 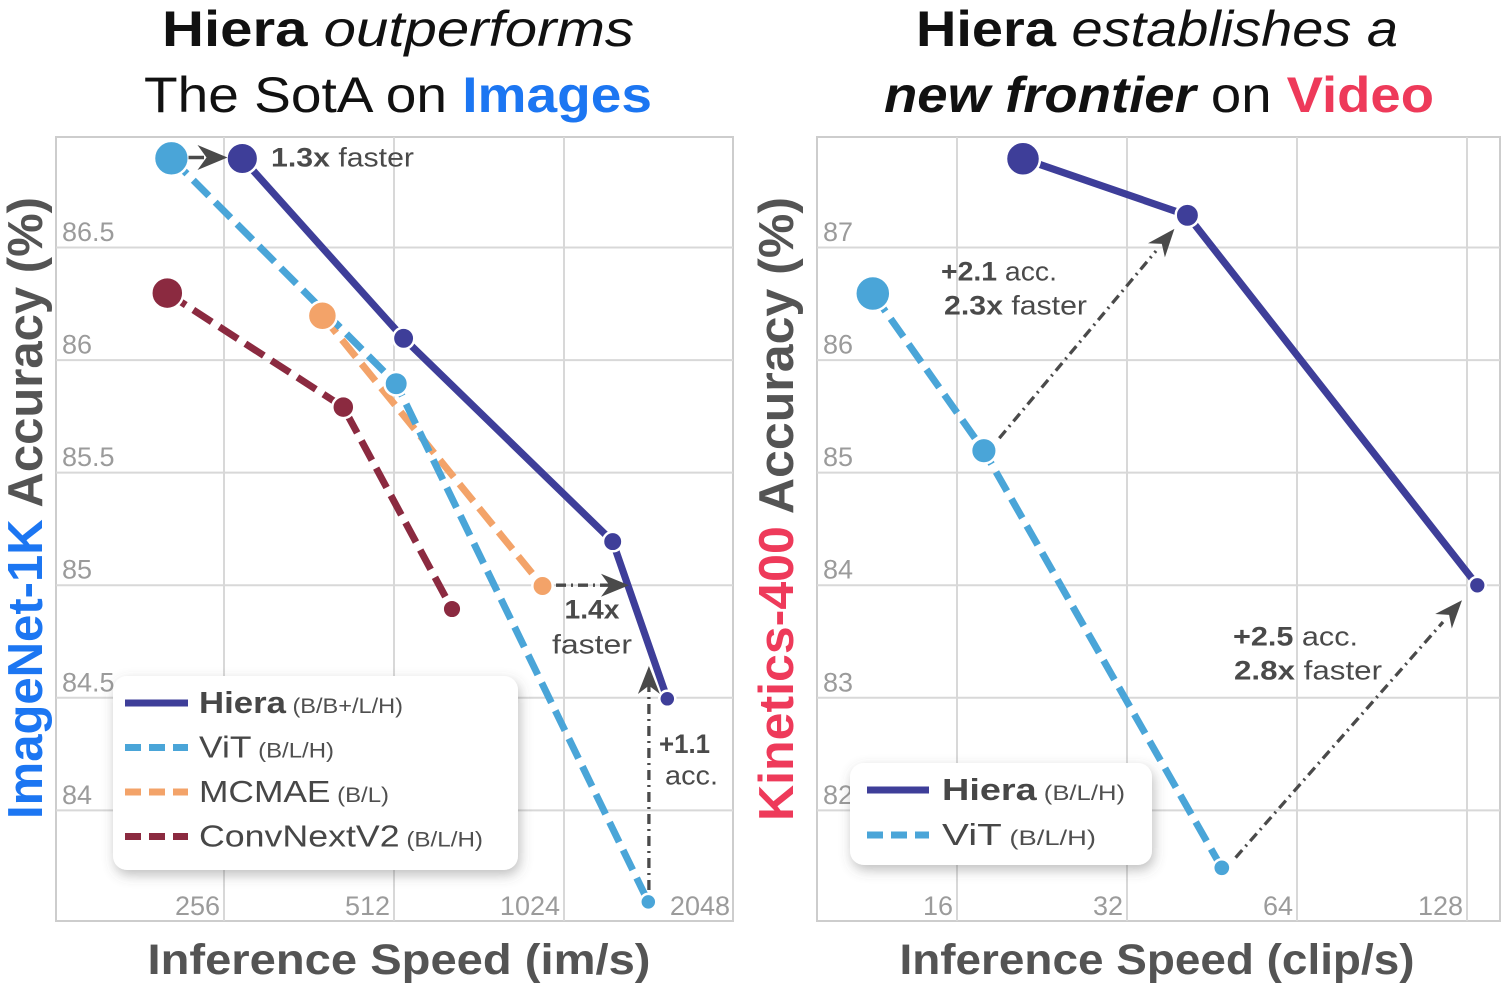 What do you see at coordinates (88, 457) in the screenshot?
I see `svg-text: 85.5` at bounding box center [88, 457].